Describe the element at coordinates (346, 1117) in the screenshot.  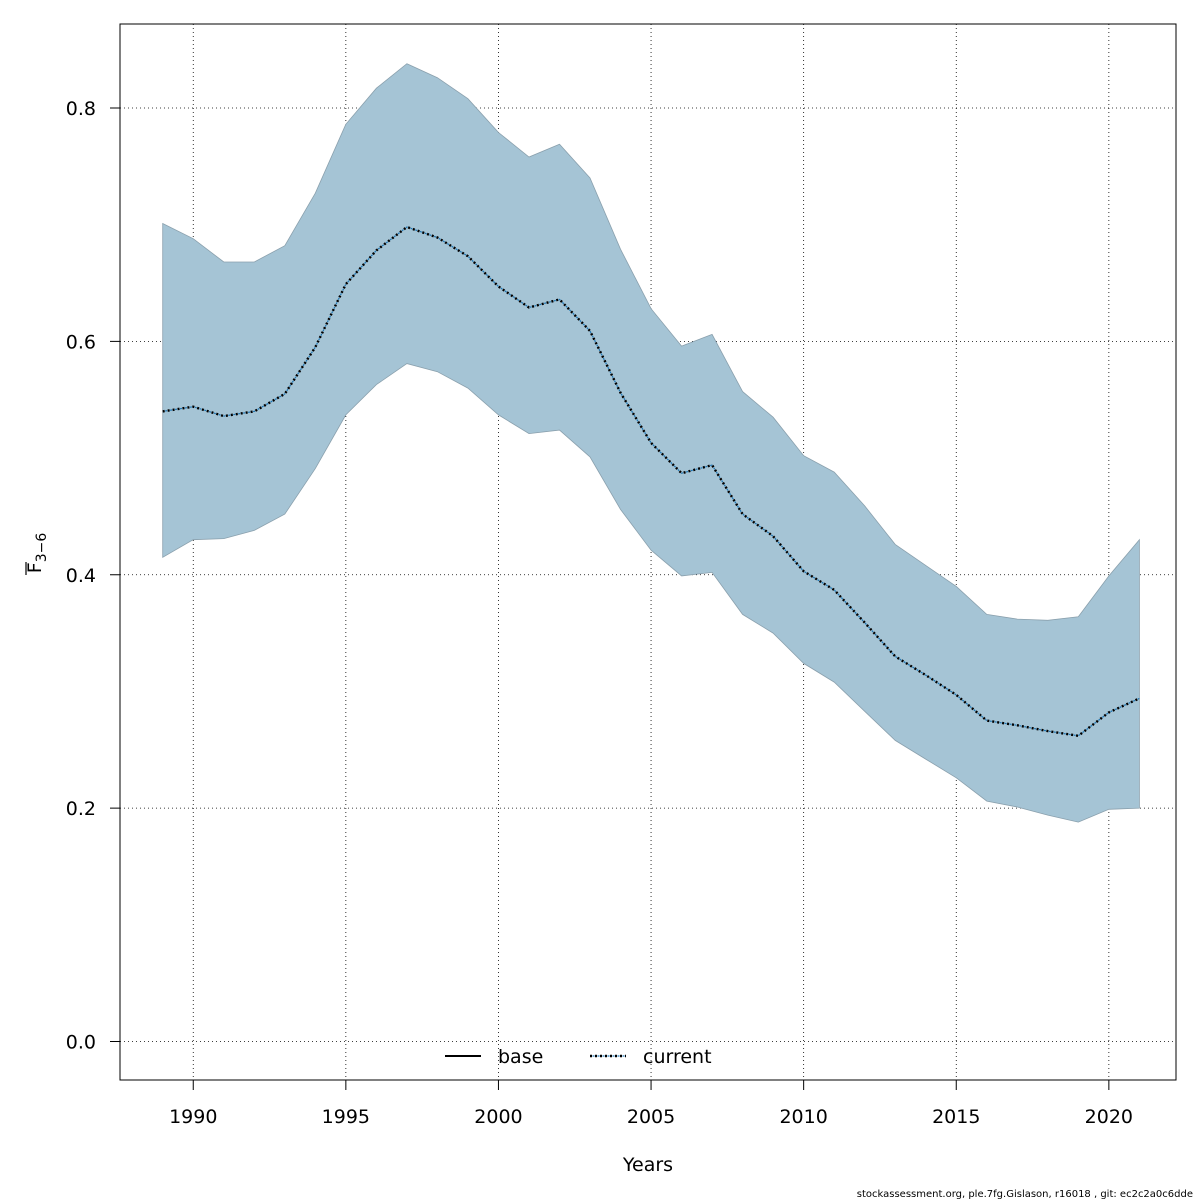
I see `x-tick-label: 1995` at that location.